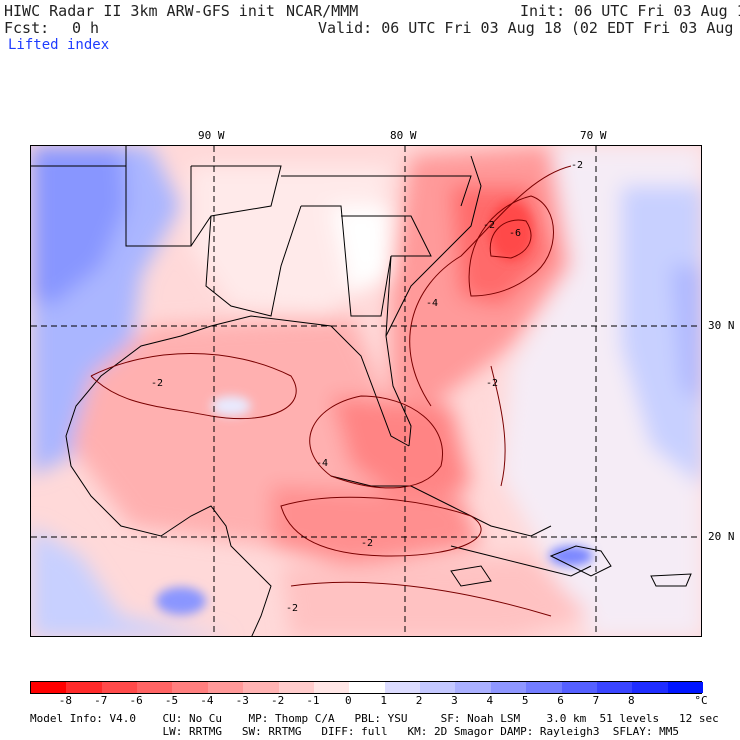 This screenshot has width=740, height=740. What do you see at coordinates (596, 700) in the screenshot?
I see `colorbar-tick-label: 7` at bounding box center [596, 700].